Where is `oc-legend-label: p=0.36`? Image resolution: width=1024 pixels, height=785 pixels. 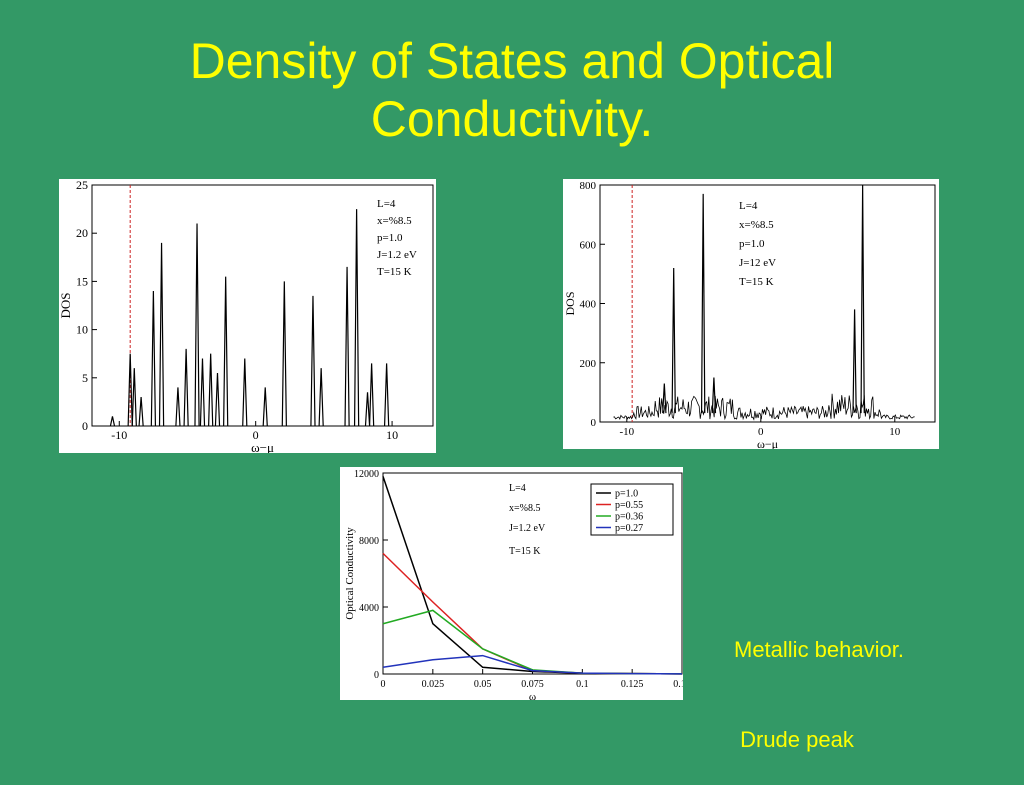
oc-legend-label: p=0.36 is located at coordinates (629, 517).